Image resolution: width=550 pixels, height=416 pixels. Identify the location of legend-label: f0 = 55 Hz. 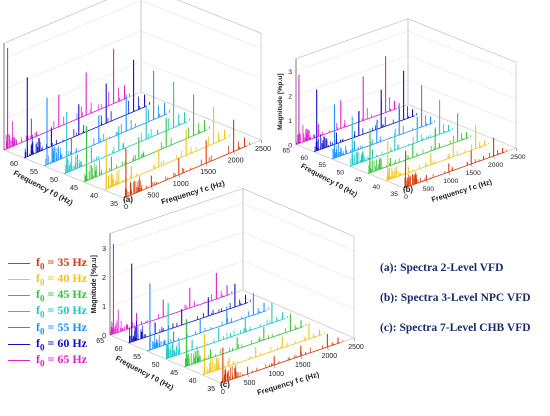
(61, 328).